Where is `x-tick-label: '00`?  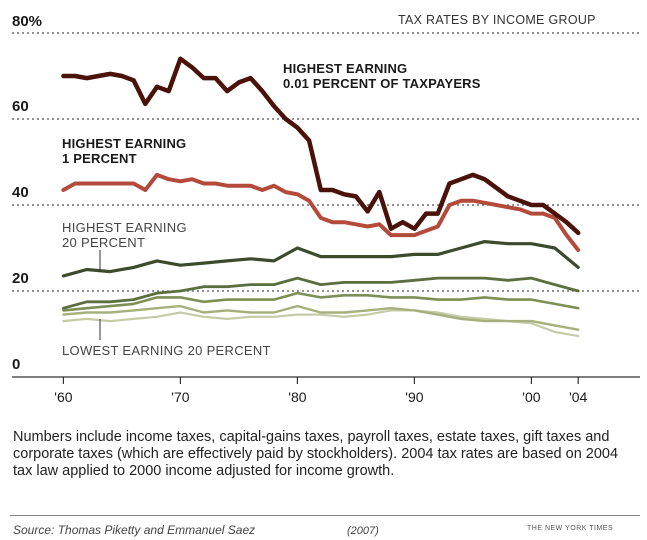 x-tick-label: '00 is located at coordinates (531, 397).